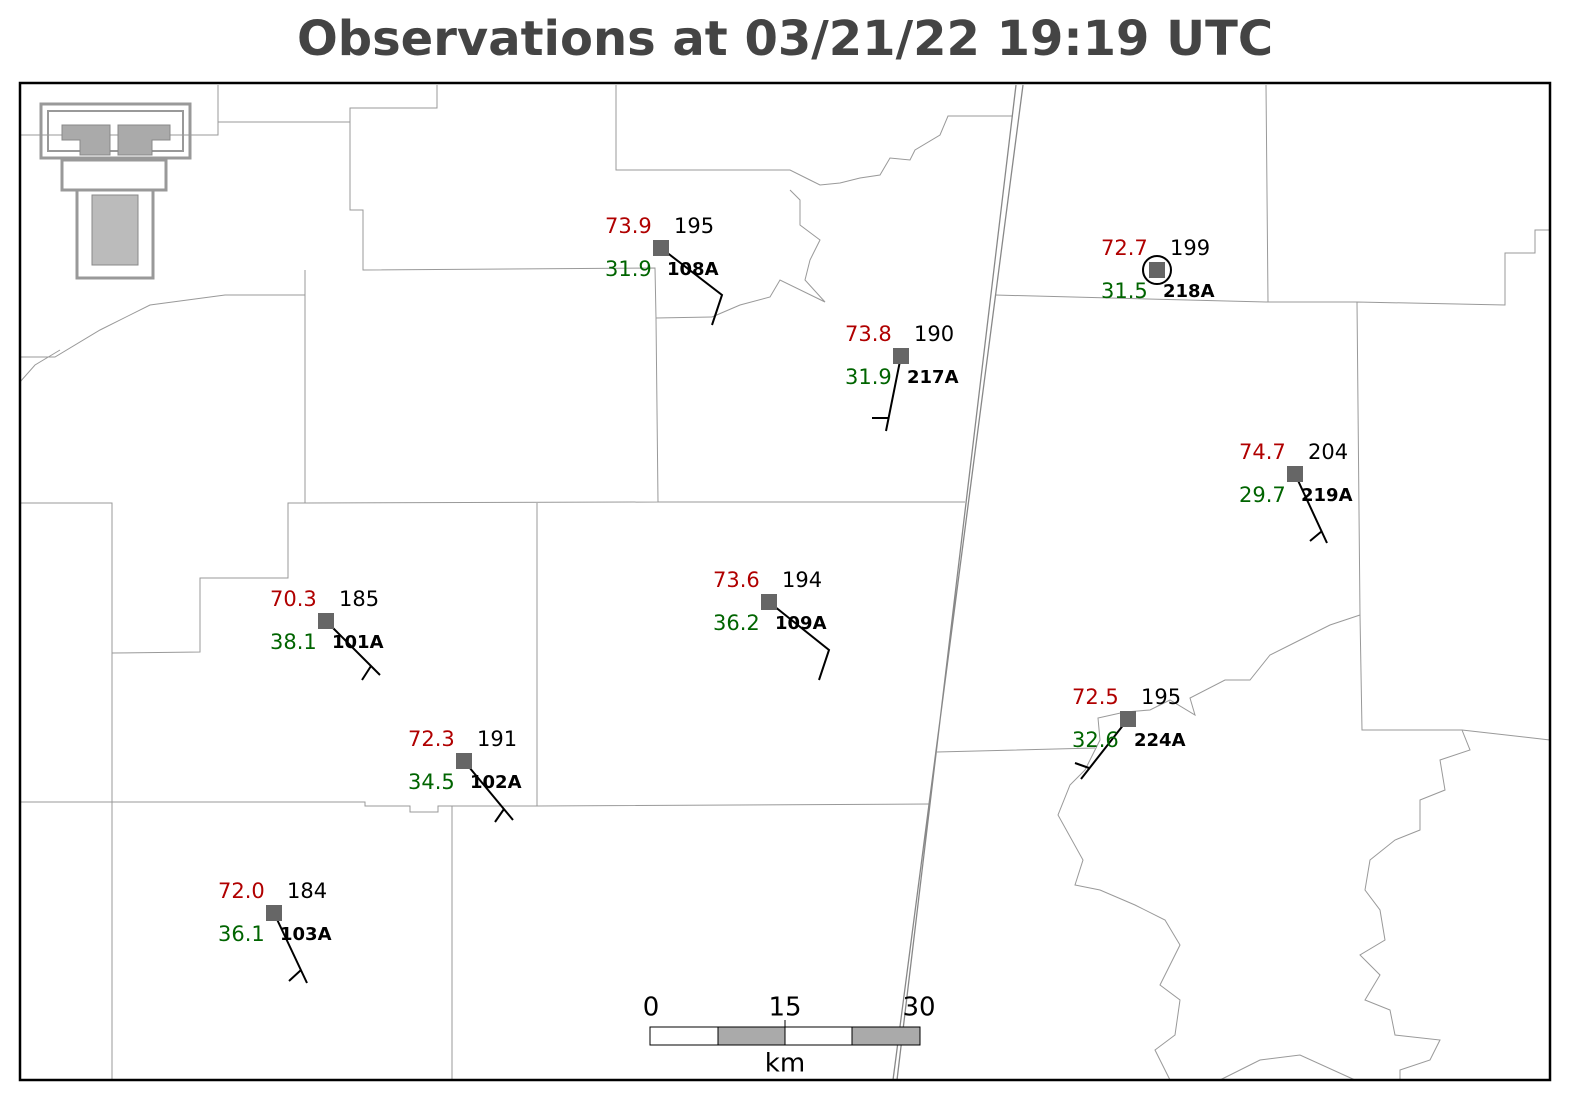  I want to click on station-id: 101A, so click(358, 642).